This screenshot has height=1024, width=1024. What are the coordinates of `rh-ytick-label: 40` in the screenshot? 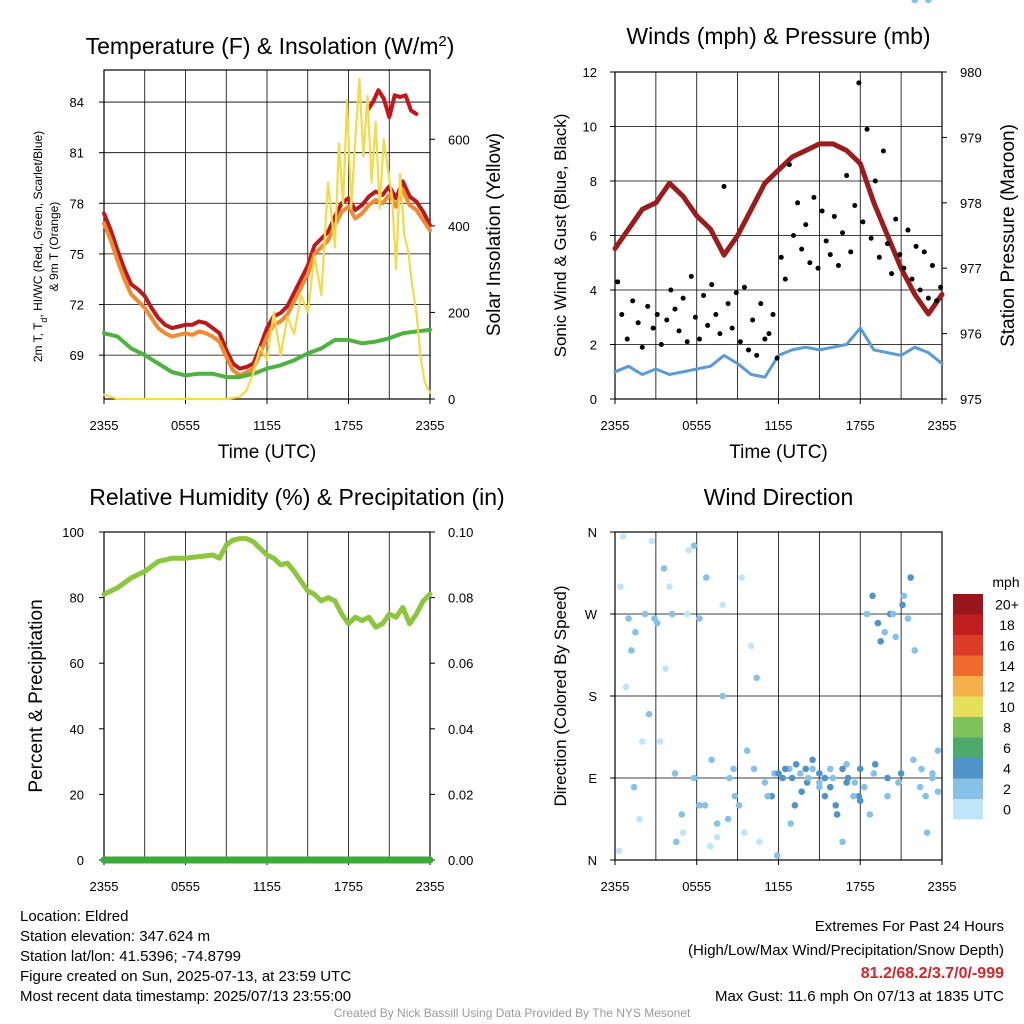 It's located at (77, 729).